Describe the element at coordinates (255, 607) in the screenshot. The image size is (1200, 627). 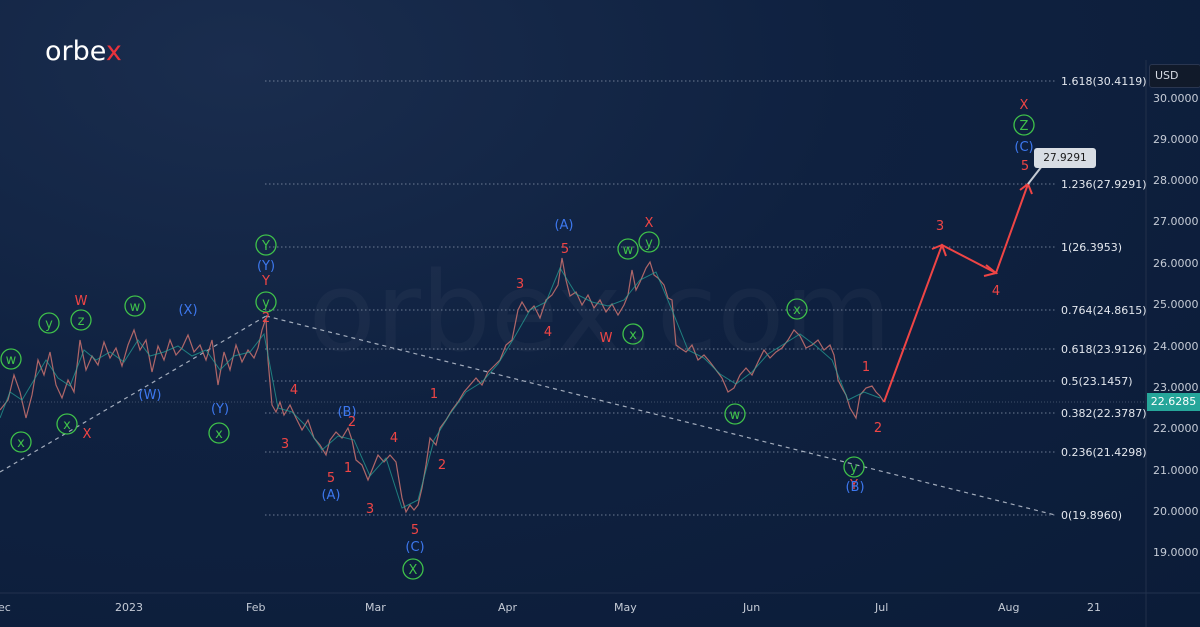
I see `svg-text: Feb` at that location.